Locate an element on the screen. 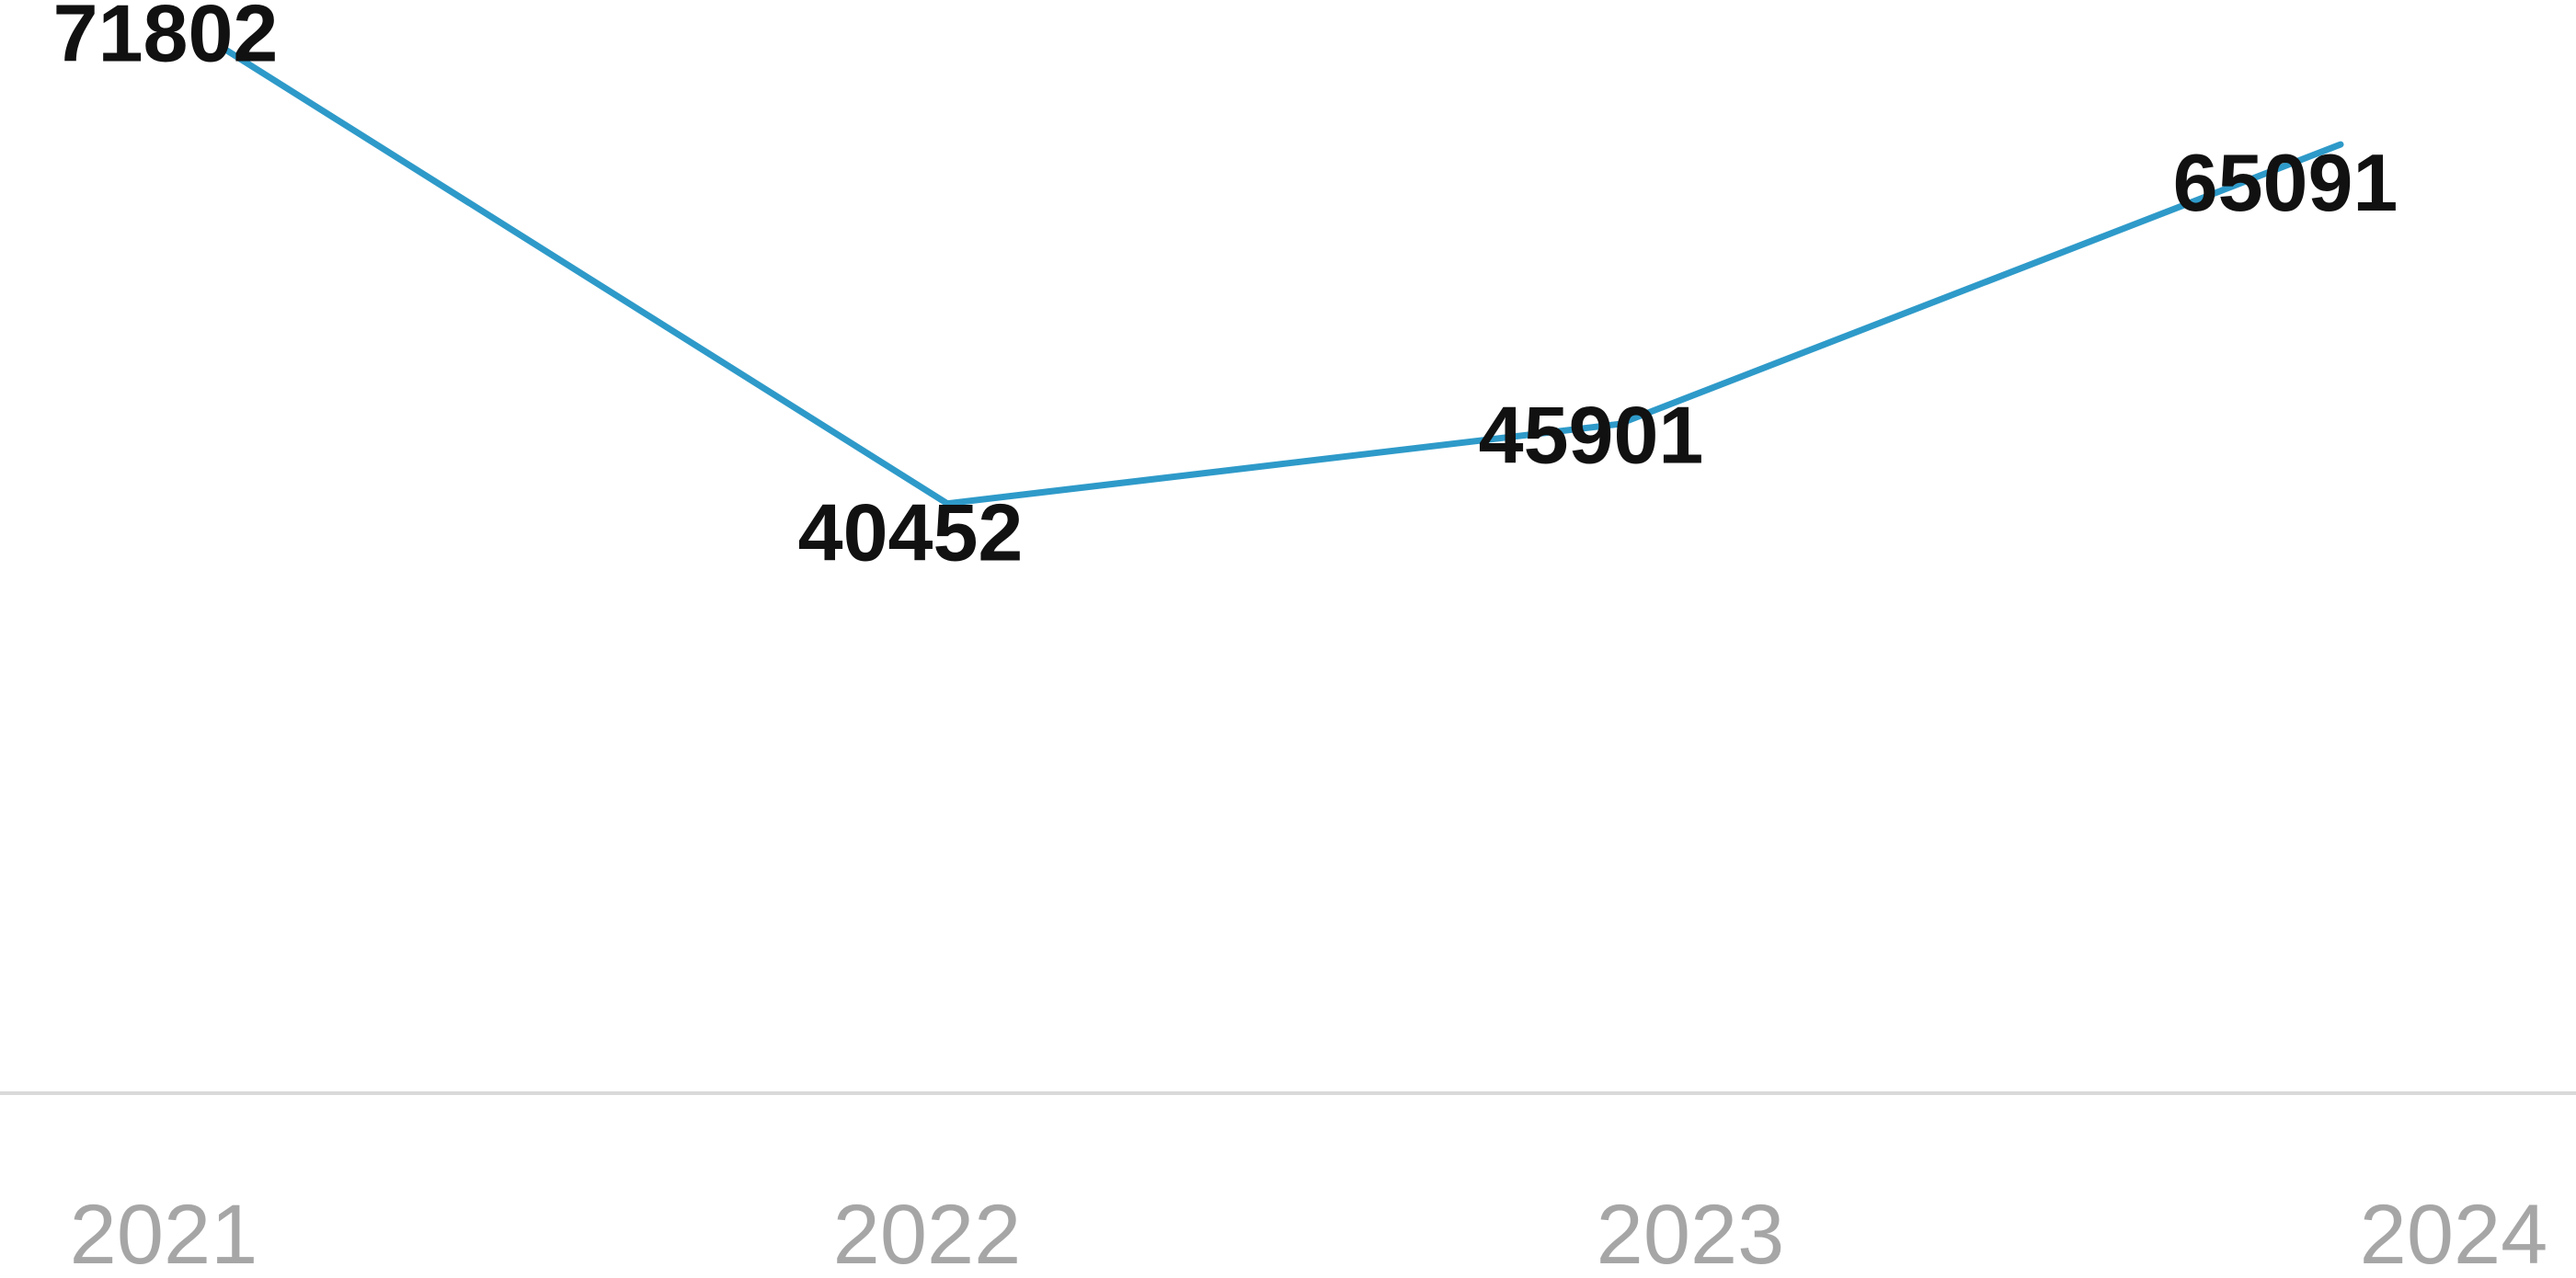  data-label-2022: 40452 is located at coordinates (911, 532).